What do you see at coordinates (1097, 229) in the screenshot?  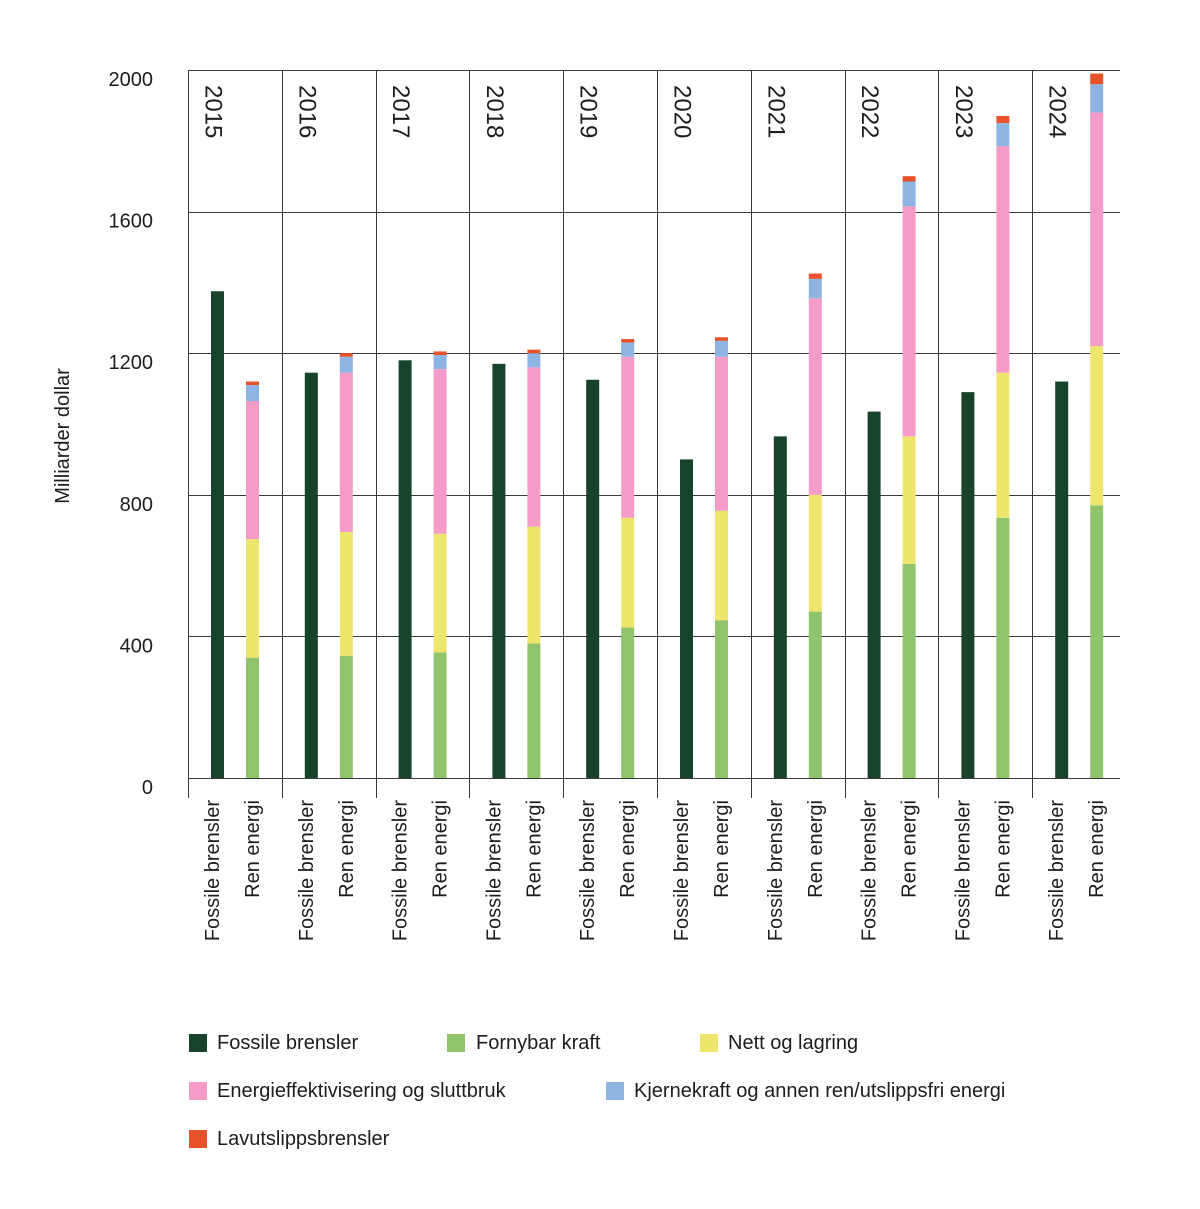 I see `bar-2024-energieffektivisering-og-sluttbruk` at bounding box center [1097, 229].